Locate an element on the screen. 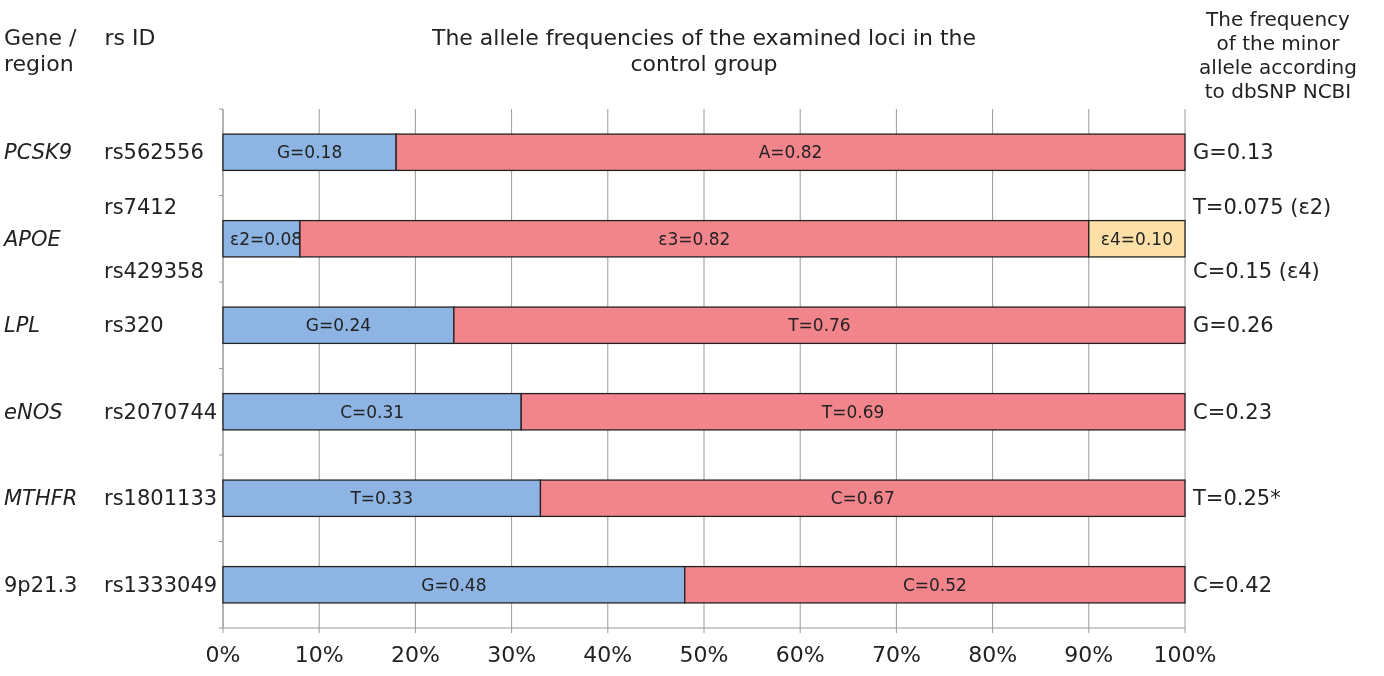 This screenshot has height=676, width=1384. x-tick-label: 40% is located at coordinates (608, 654).